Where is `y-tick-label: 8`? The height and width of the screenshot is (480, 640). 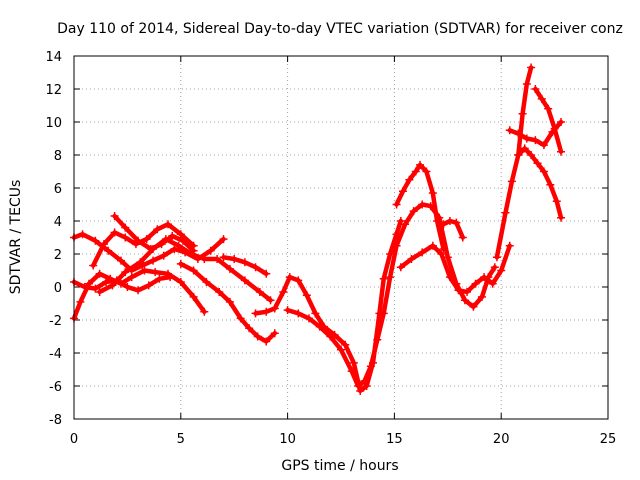 y-tick-label: 8 is located at coordinates (58, 156).